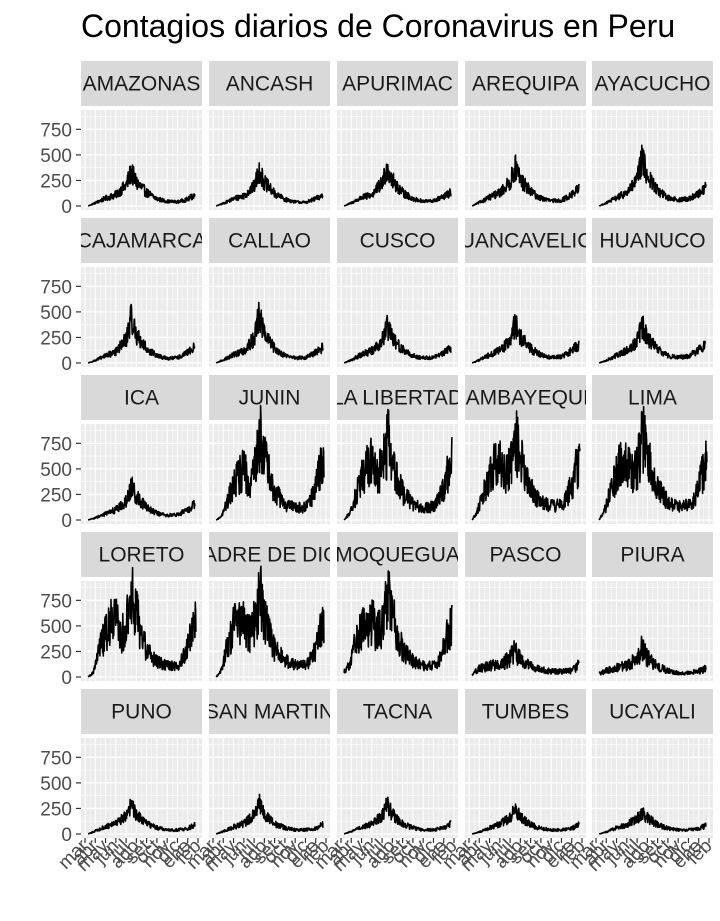  I want to click on facet-ancash: ANCASH, so click(269, 135).